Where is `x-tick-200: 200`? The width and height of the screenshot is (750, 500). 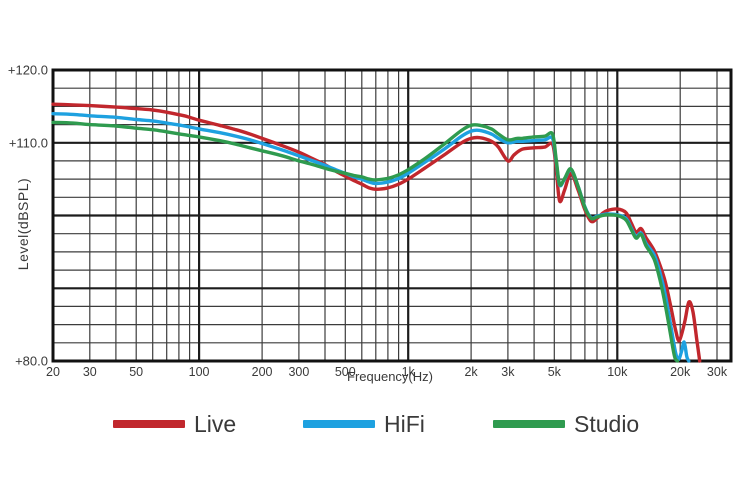
x-tick-200: 200 is located at coordinates (262, 372).